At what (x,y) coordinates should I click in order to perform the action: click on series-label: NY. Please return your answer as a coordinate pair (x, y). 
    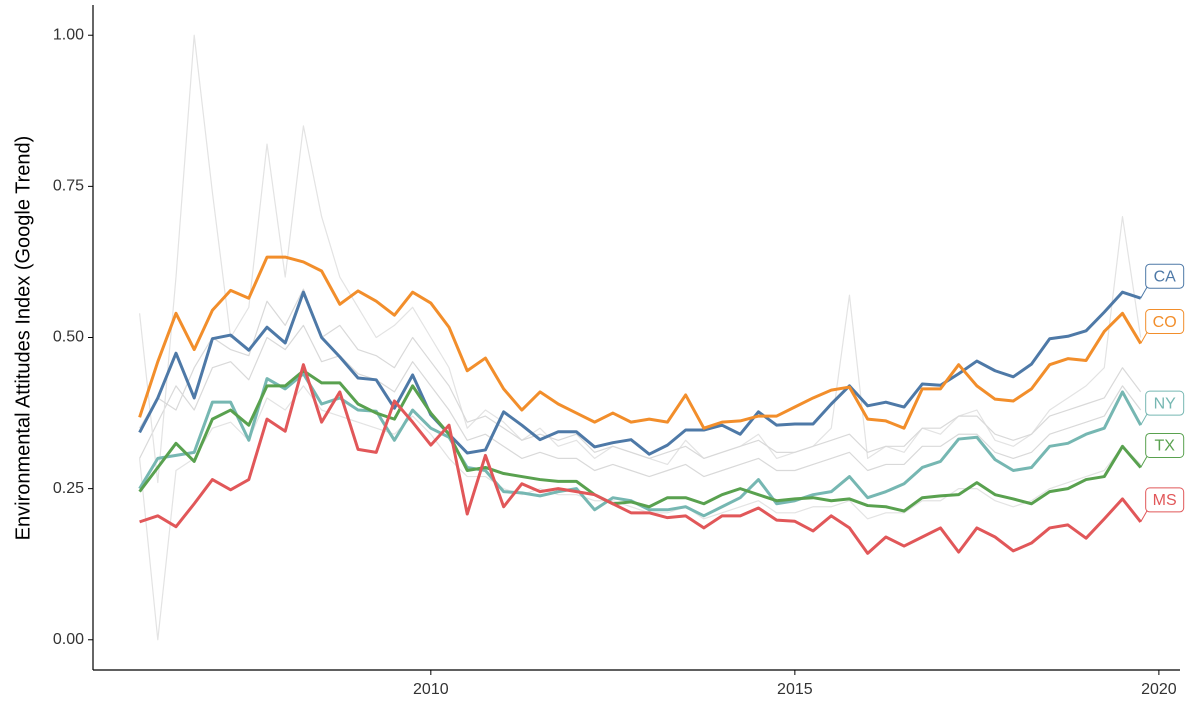
    Looking at the image, I should click on (1165, 403).